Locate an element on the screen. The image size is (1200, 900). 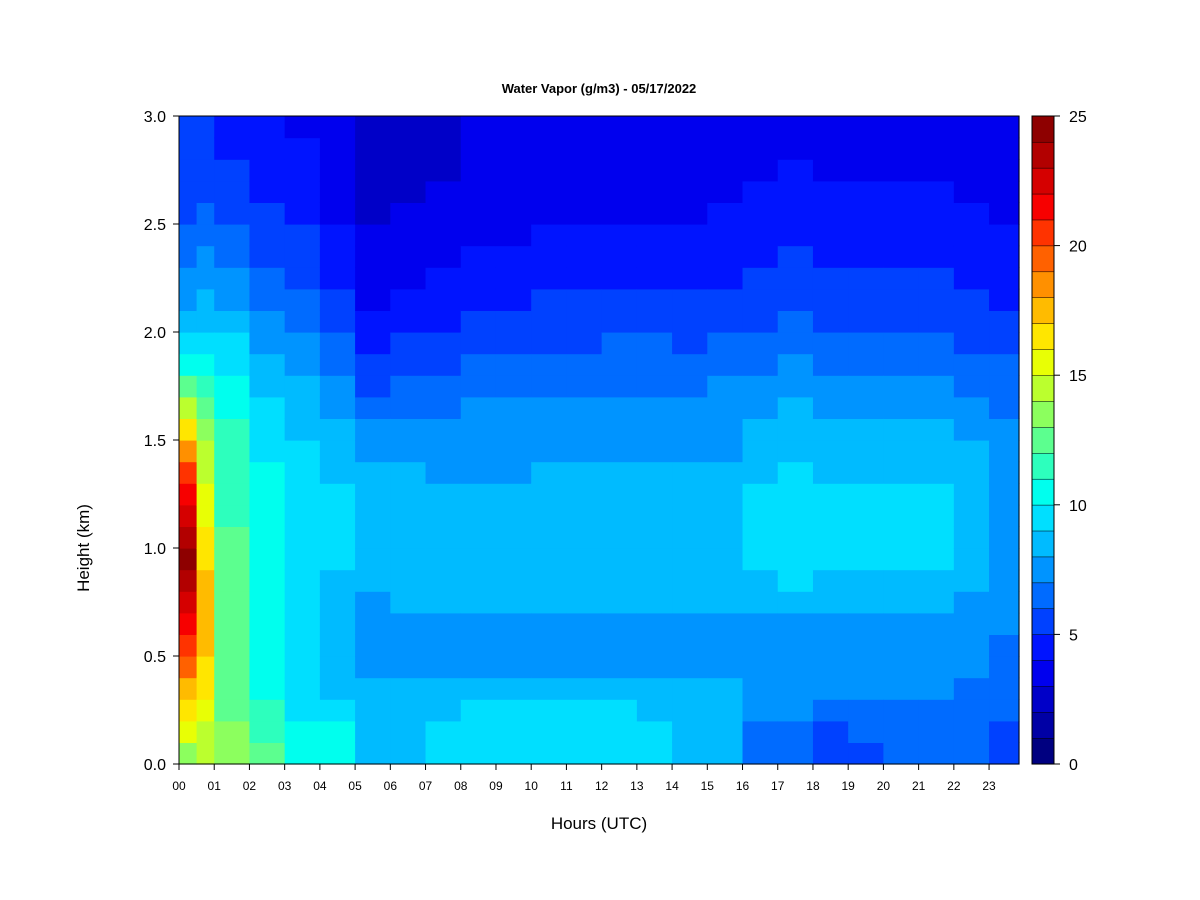
x-tick-label: 22 is located at coordinates (954, 786).